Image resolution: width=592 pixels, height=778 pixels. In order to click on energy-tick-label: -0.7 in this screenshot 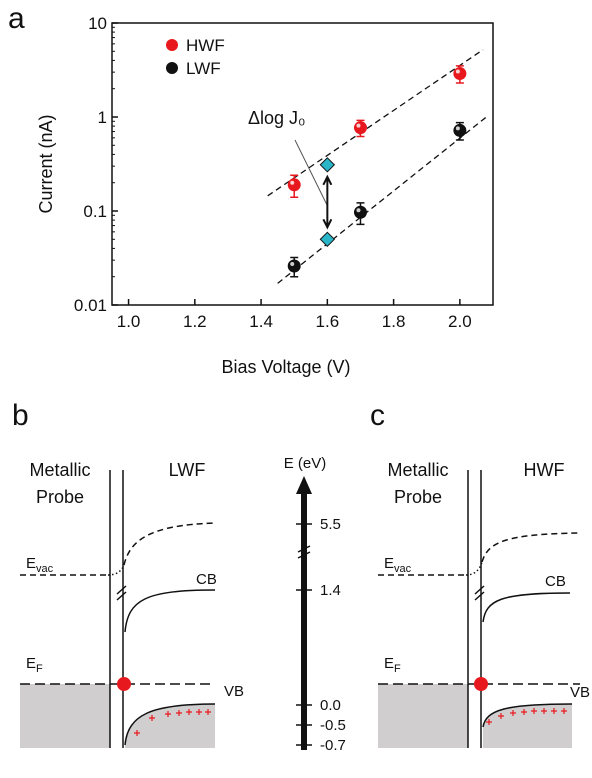, I will do `click(333, 745)`.